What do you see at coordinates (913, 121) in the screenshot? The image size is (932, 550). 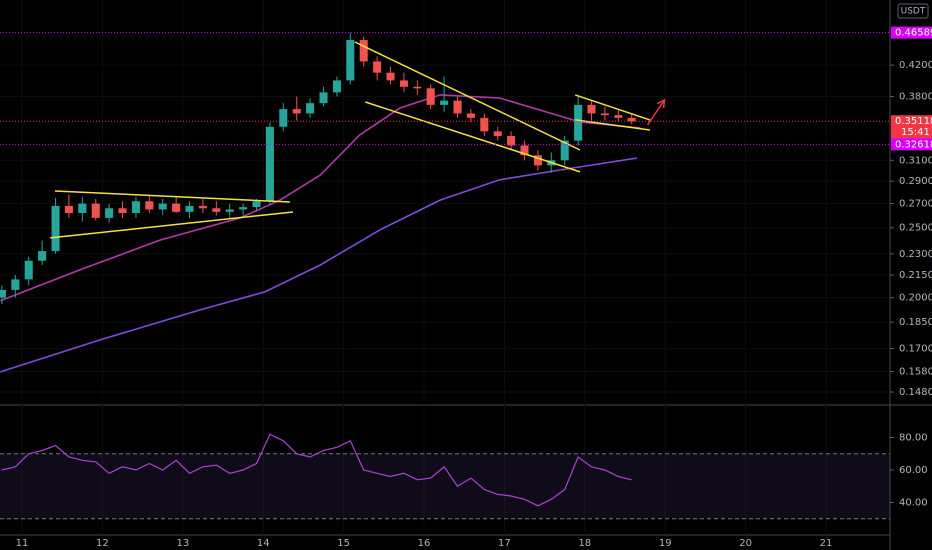 I see `price-label: 0.35118` at bounding box center [913, 121].